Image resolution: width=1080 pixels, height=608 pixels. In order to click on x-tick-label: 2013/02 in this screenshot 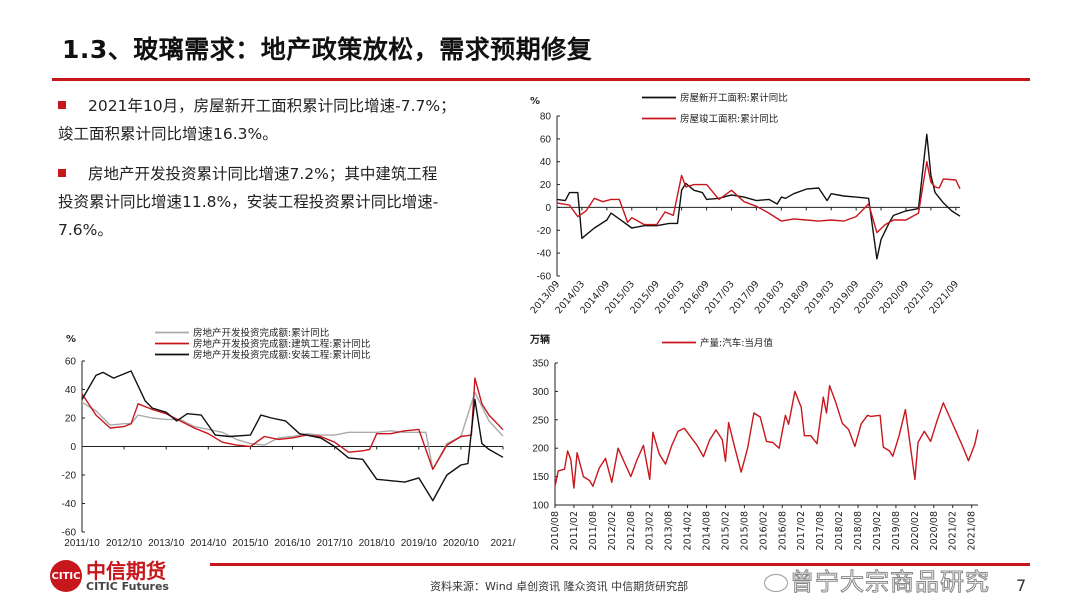, I will do `click(650, 530)`.